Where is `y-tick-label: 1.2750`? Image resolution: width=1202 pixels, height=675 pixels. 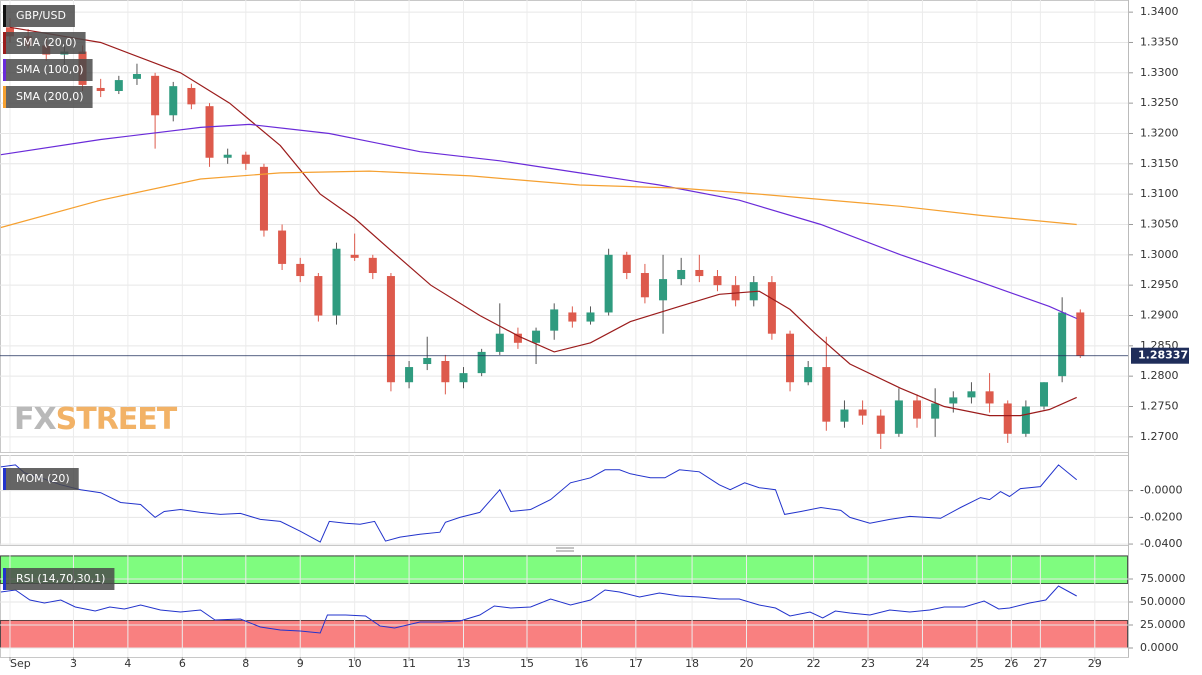 y-tick-label: 1.2750 is located at coordinates (1159, 405).